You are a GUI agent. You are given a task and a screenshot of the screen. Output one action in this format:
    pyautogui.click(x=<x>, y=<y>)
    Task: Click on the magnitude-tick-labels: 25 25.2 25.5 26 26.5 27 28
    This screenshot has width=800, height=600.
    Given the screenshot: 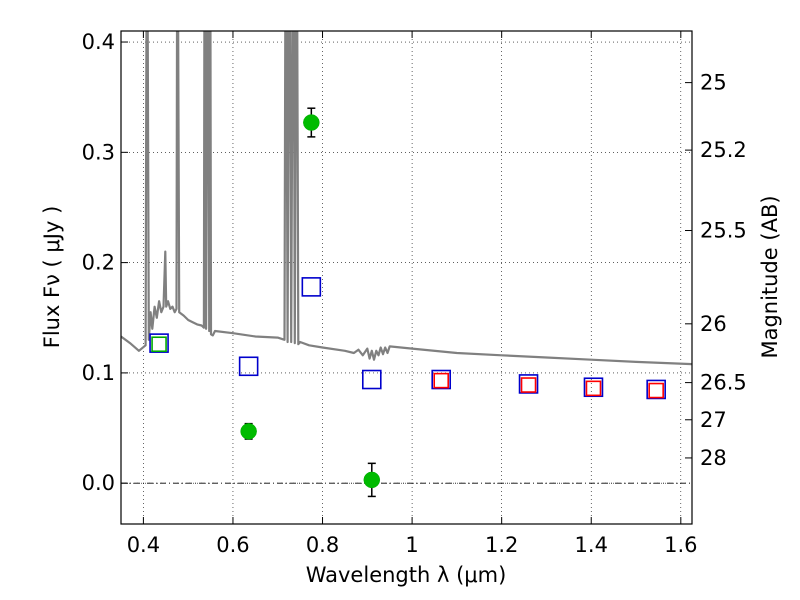 What is the action you would take?
    pyautogui.click(x=723, y=270)
    